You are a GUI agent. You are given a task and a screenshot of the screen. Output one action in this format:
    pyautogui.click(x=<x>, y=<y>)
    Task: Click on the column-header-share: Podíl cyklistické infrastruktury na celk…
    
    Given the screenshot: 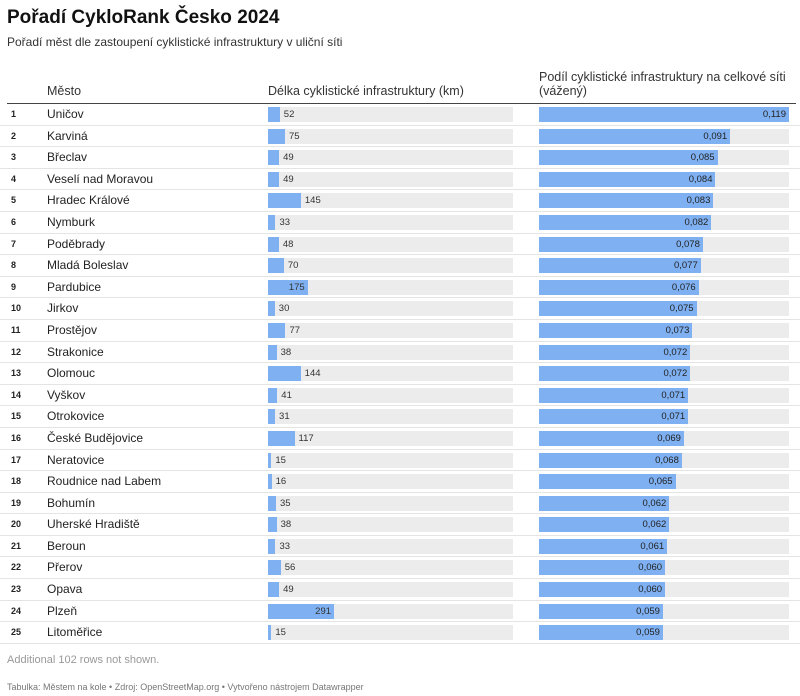 What is the action you would take?
    pyautogui.click(x=662, y=84)
    